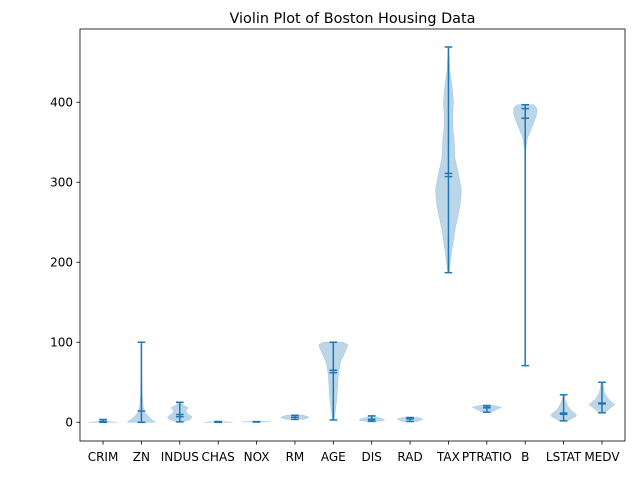 This screenshot has height=480, width=640. What do you see at coordinates (61, 342) in the screenshot?
I see `y-tick-label-100: 100` at bounding box center [61, 342].